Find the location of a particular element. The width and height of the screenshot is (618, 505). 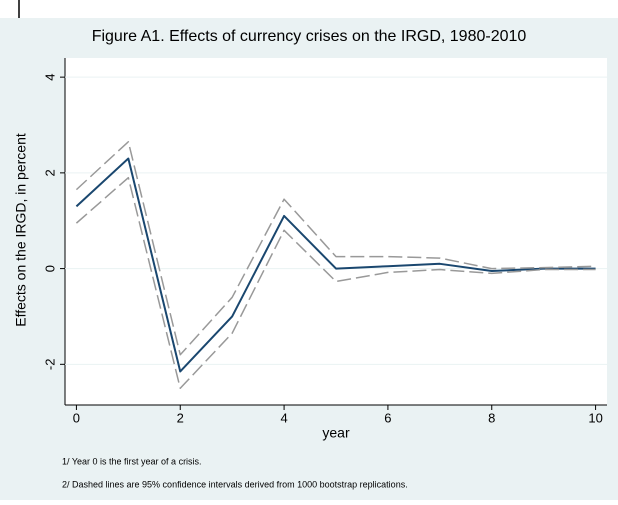

x-tick-label: 2 is located at coordinates (180, 417).